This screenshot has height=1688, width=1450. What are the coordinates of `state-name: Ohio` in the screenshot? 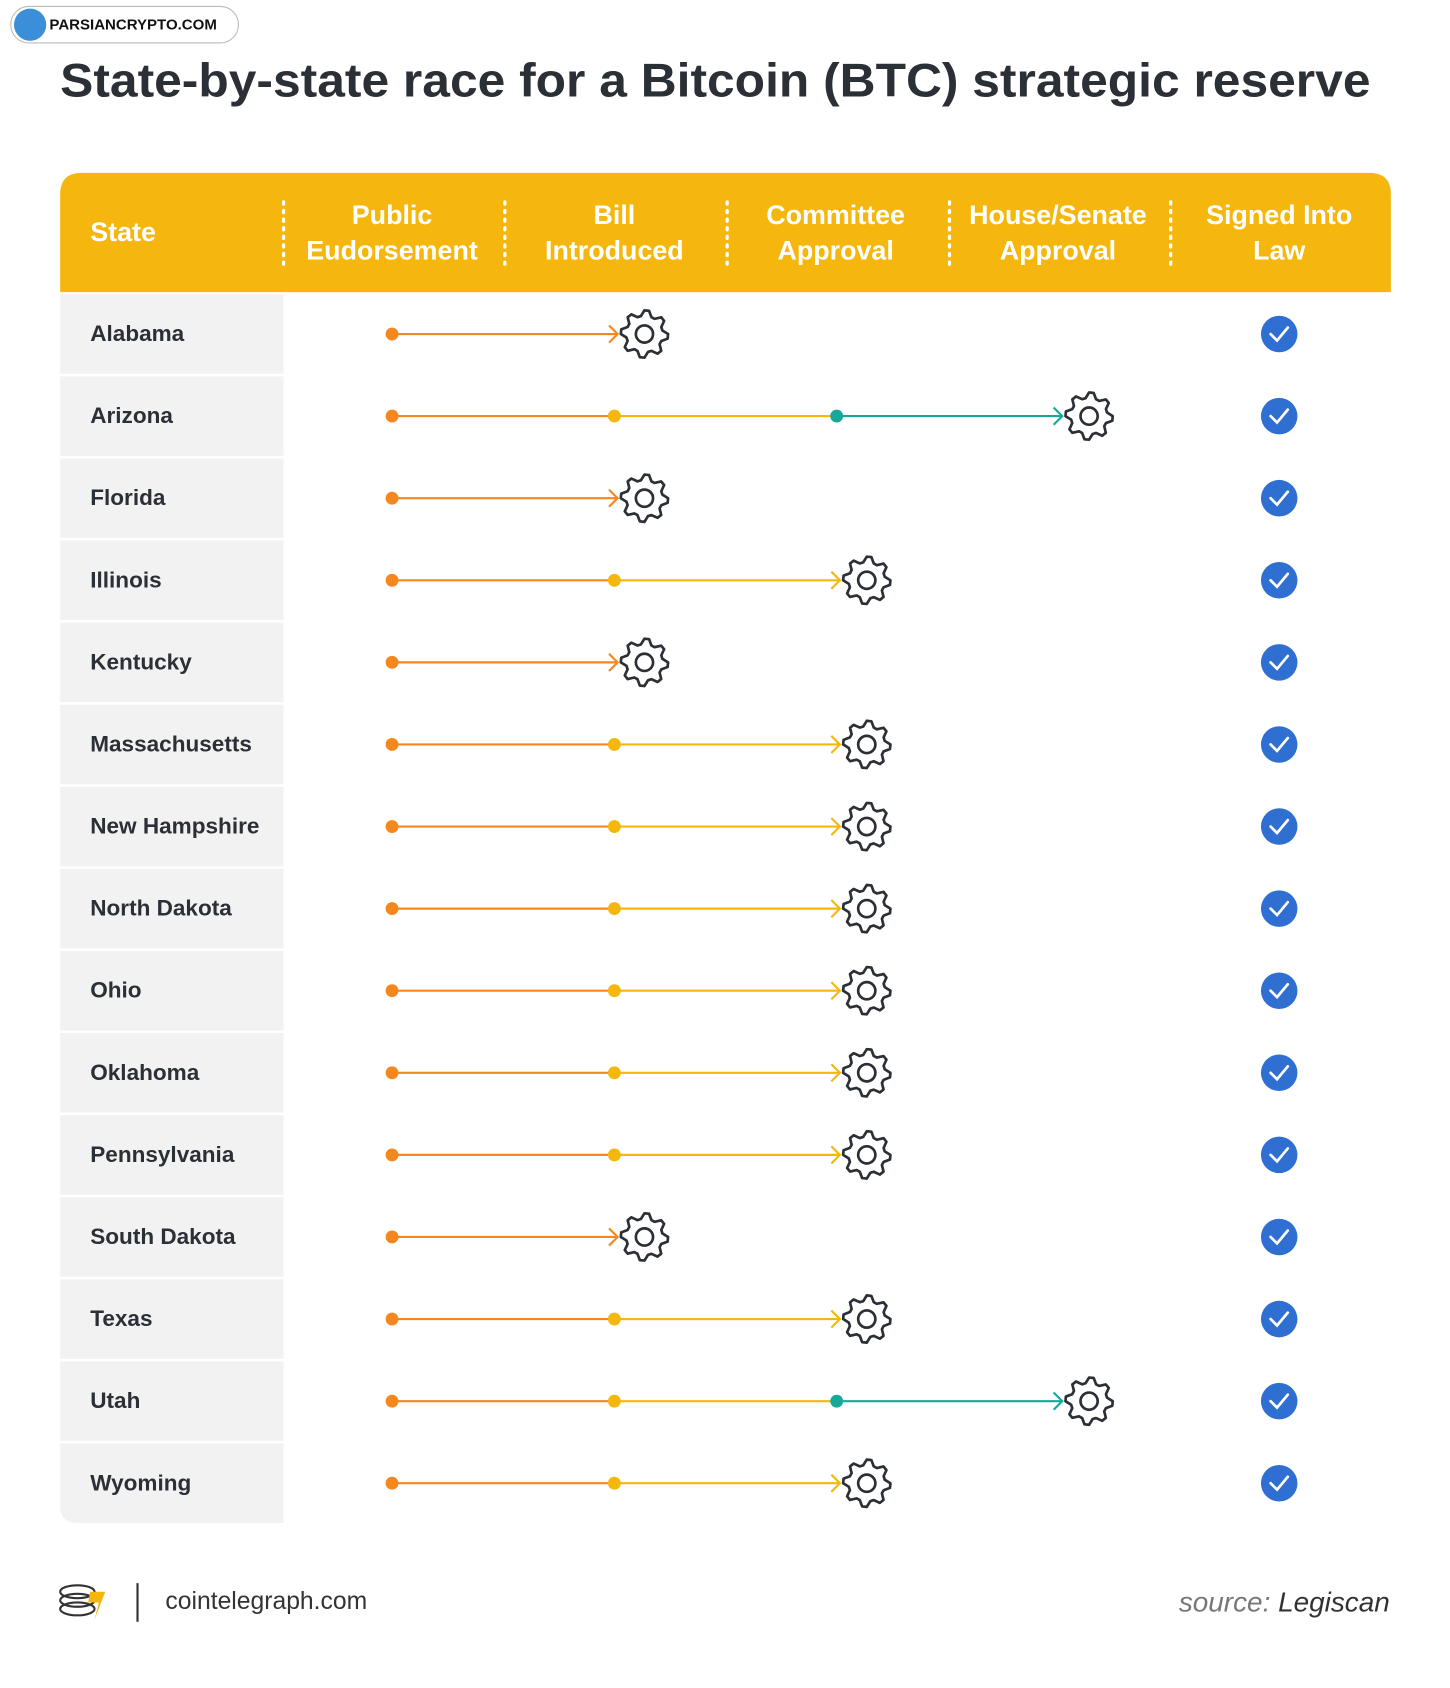 It's located at (115, 990).